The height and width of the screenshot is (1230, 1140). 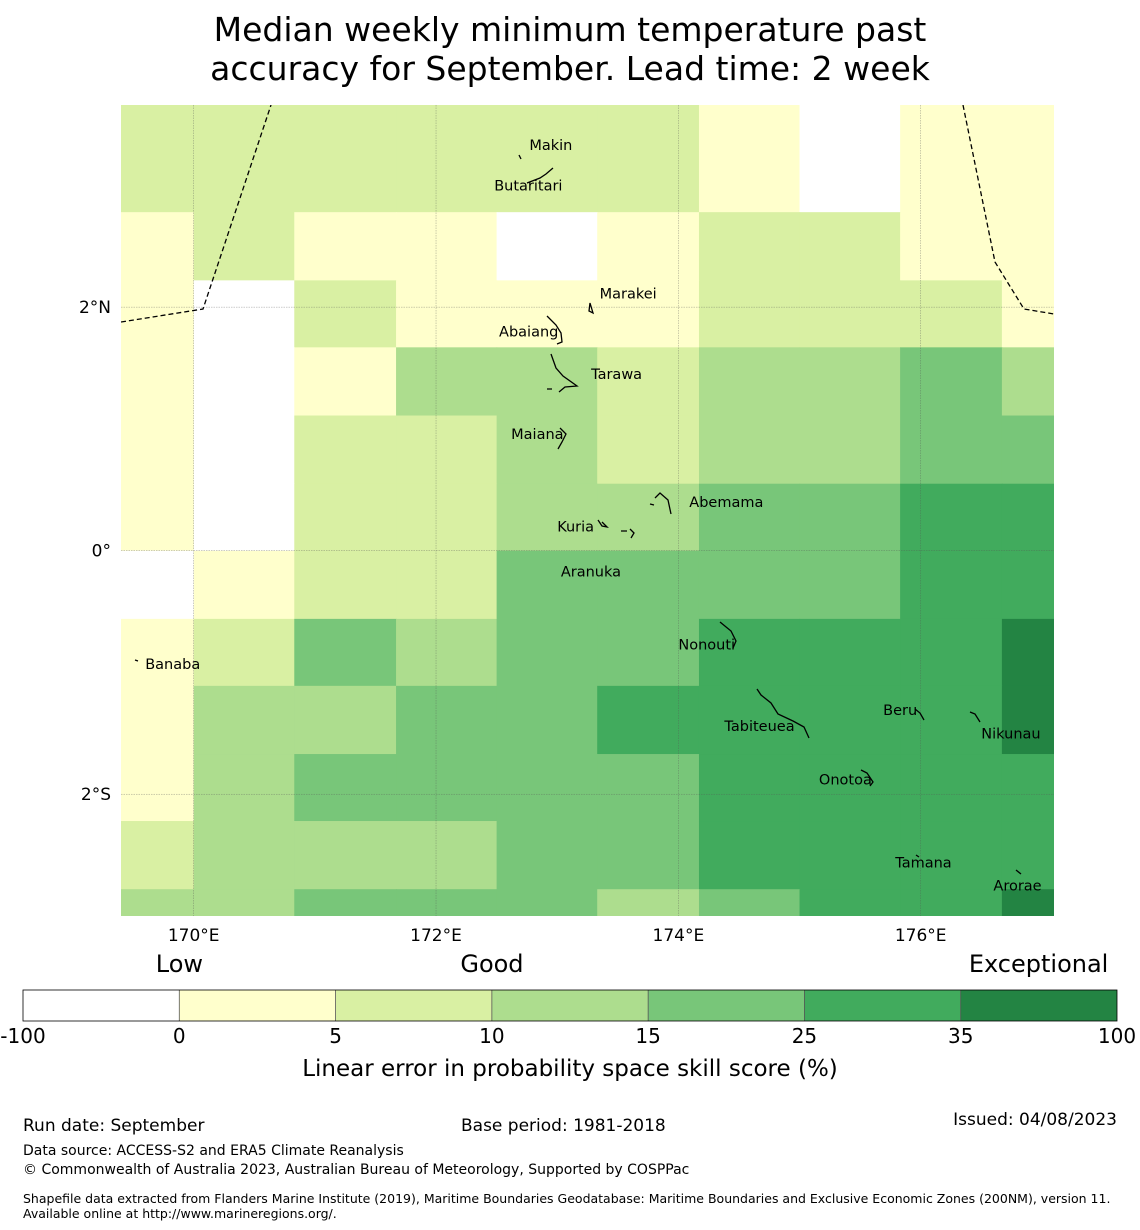 I want to click on colorbar-tick-label: 100, so click(x=1117, y=1036).